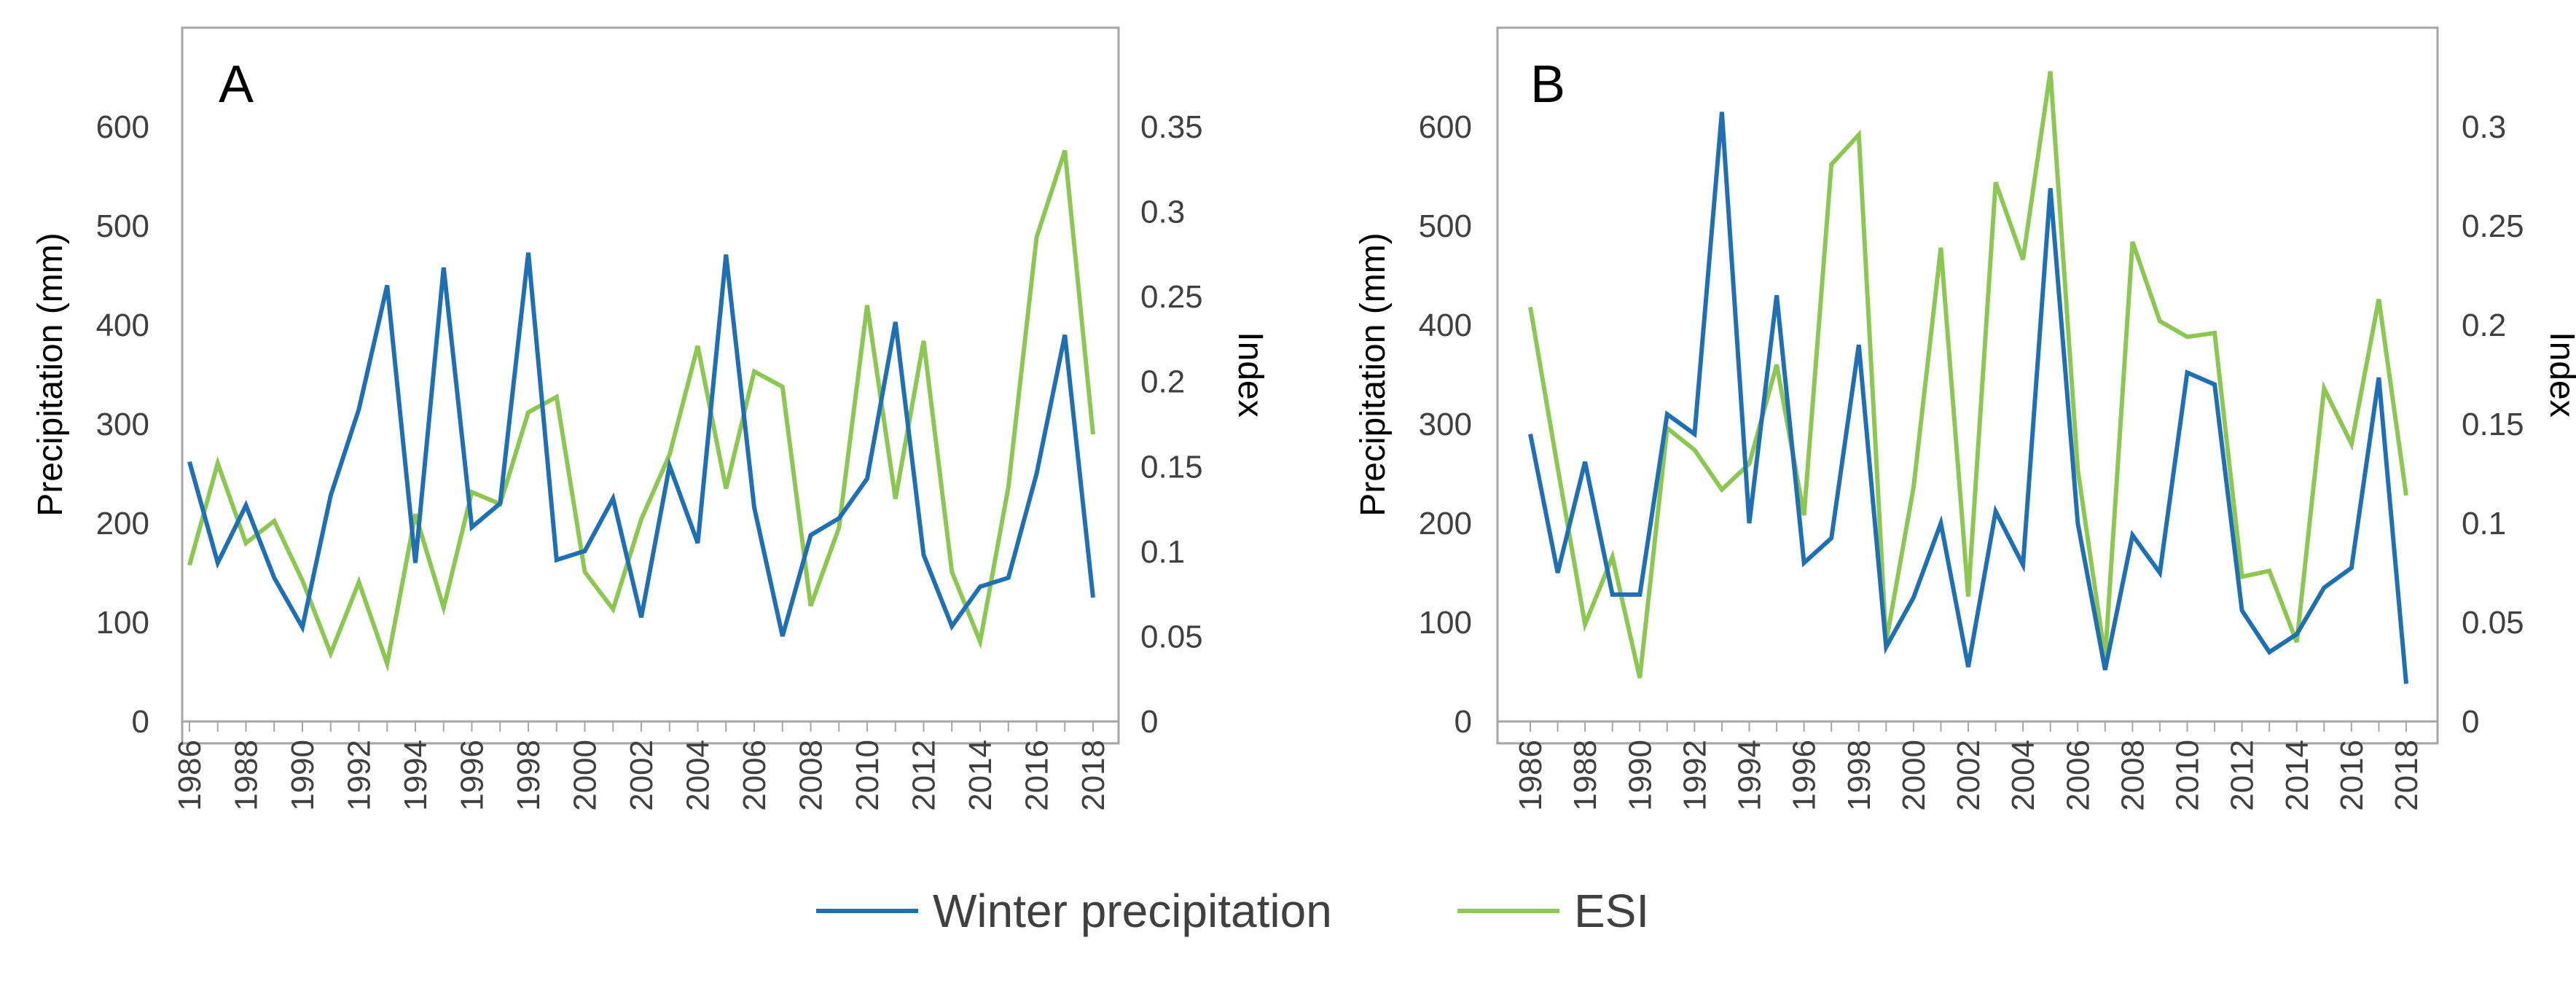 This screenshot has height=986, width=2576. Describe the element at coordinates (1149, 722) in the screenshot. I see `panel-a-right-tick-label: 0` at that location.